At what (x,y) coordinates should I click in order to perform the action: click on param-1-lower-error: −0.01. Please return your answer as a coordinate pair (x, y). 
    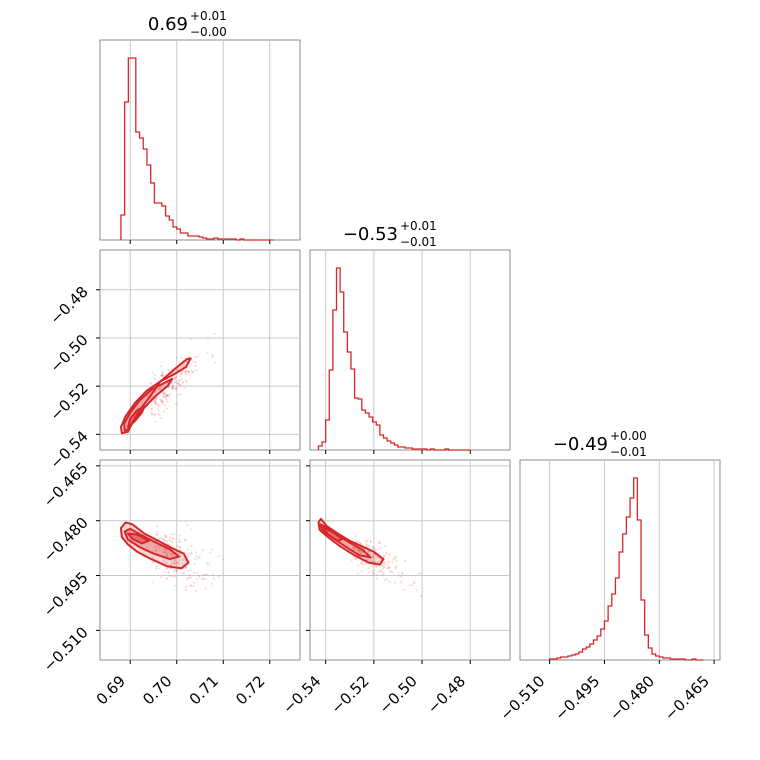
    Looking at the image, I should click on (418, 242).